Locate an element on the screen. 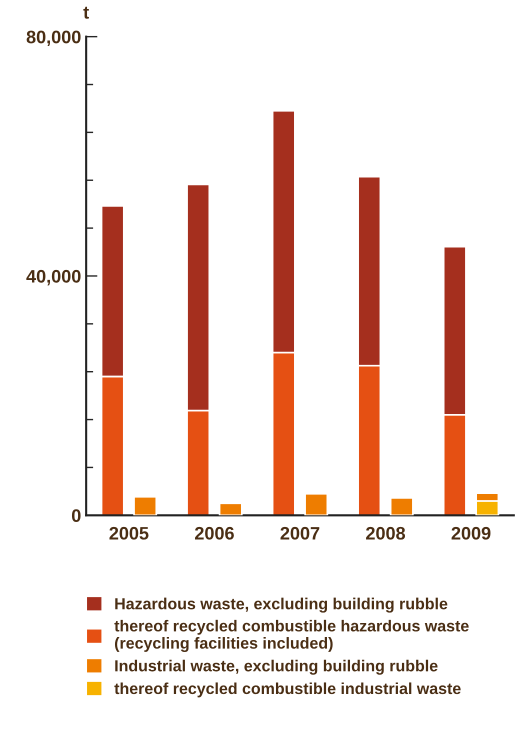 The height and width of the screenshot is (733, 519). y-tick-label: 80,000 is located at coordinates (53, 38).